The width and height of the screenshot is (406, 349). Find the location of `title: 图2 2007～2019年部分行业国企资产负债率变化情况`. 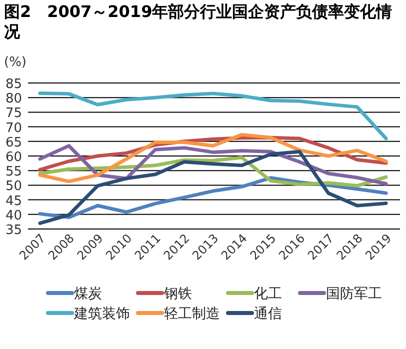

title: 图2 2007～2019年部分行业国企资产负债率变化情况 is located at coordinates (198, 21).